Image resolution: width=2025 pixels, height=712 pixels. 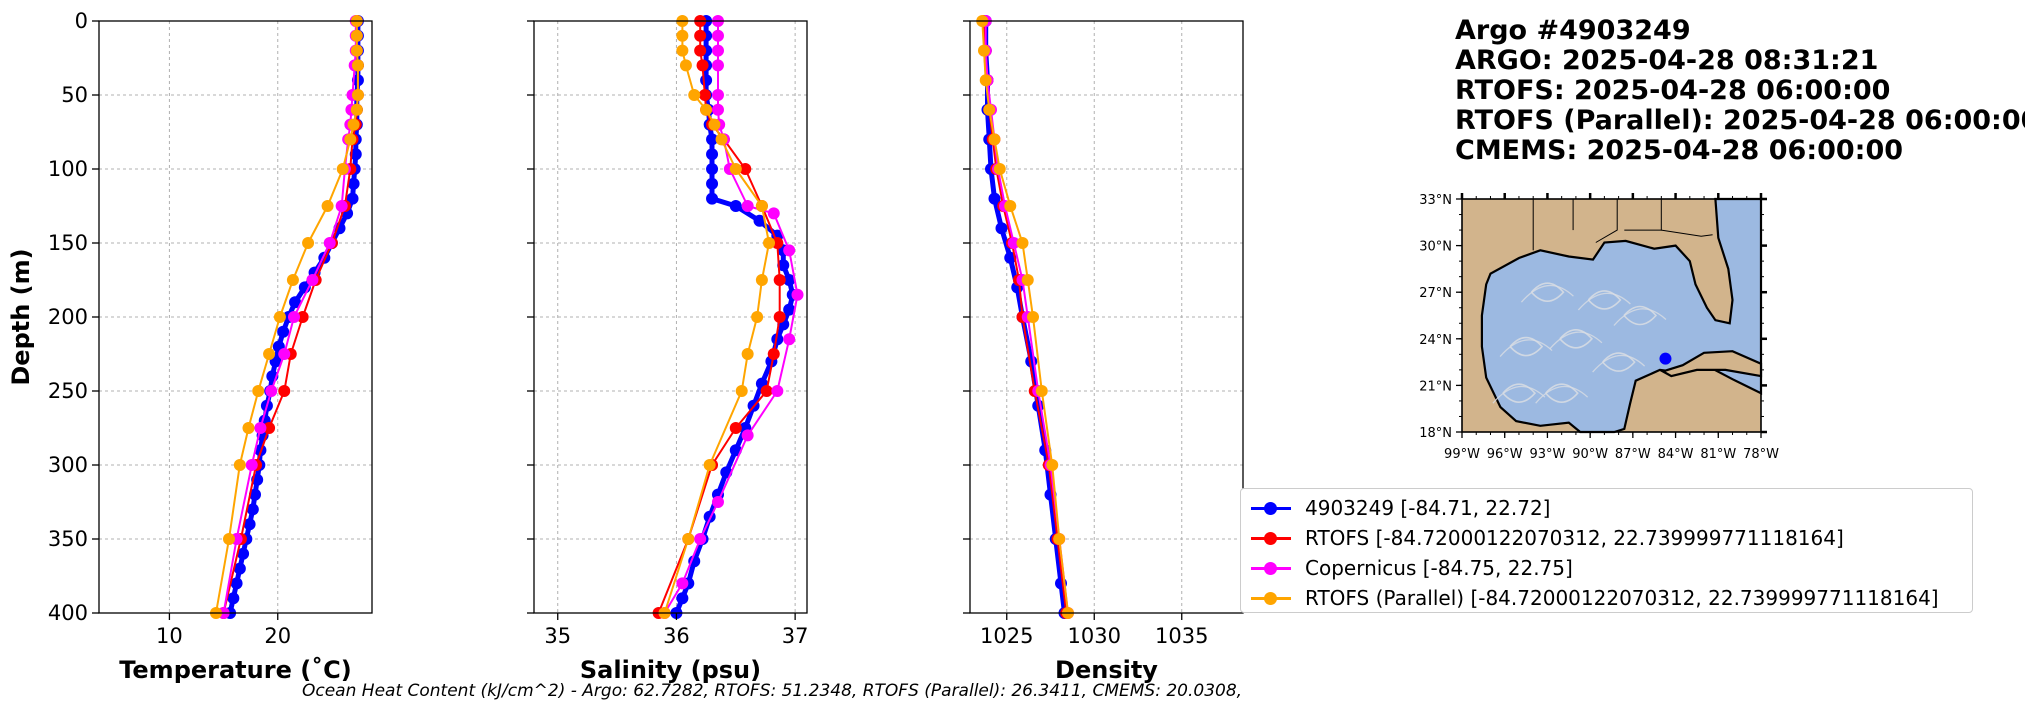 What do you see at coordinates (68, 465) in the screenshot?
I see `temperature-ytick-label: 300` at bounding box center [68, 465].